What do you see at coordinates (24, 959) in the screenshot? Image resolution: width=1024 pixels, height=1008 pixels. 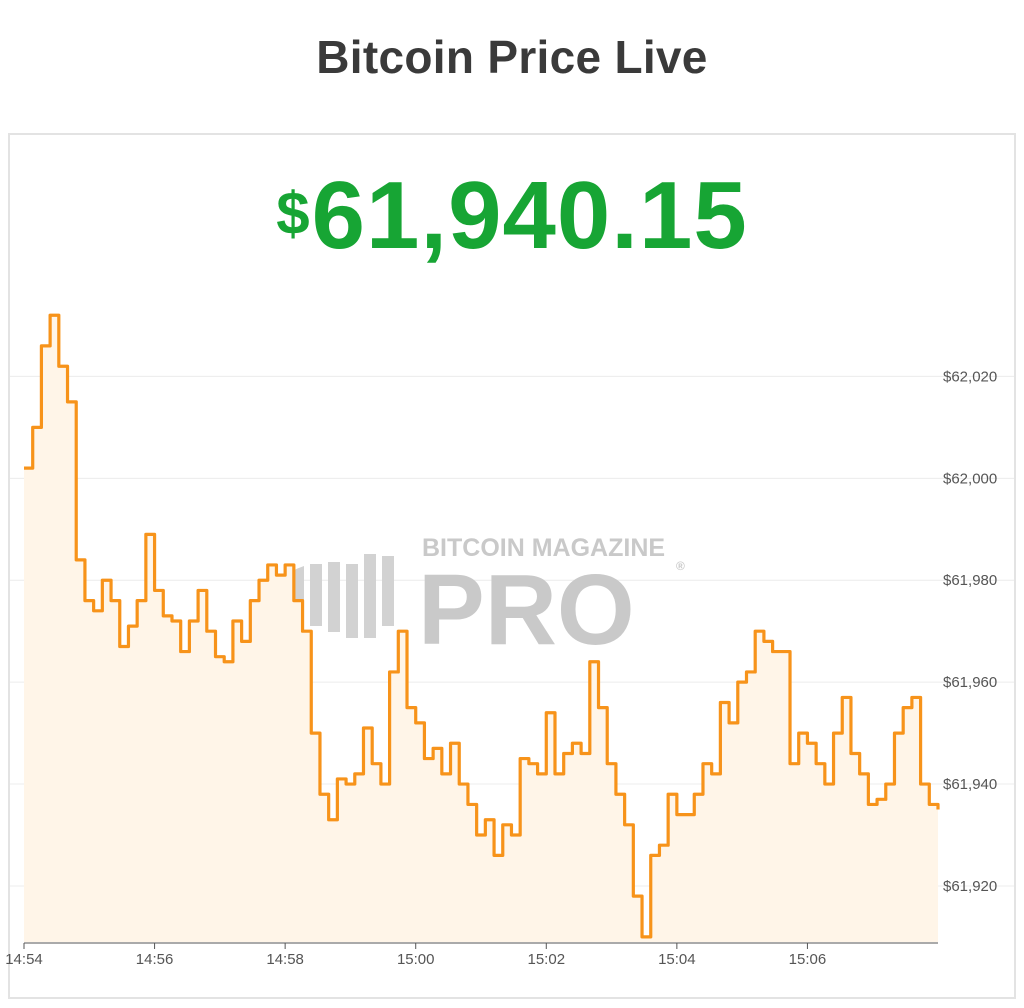 I see `x-tick-label: 14:54` at bounding box center [24, 959].